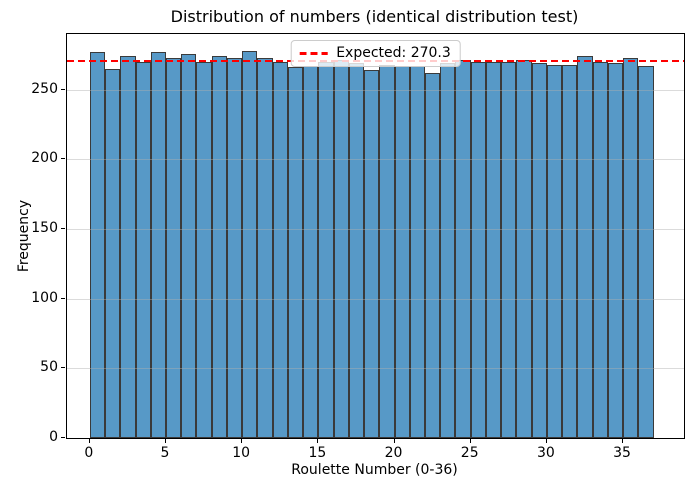 This screenshot has height=490, width=690. What do you see at coordinates (241, 453) in the screenshot?
I see `x-tick-label-10: 10` at bounding box center [241, 453].